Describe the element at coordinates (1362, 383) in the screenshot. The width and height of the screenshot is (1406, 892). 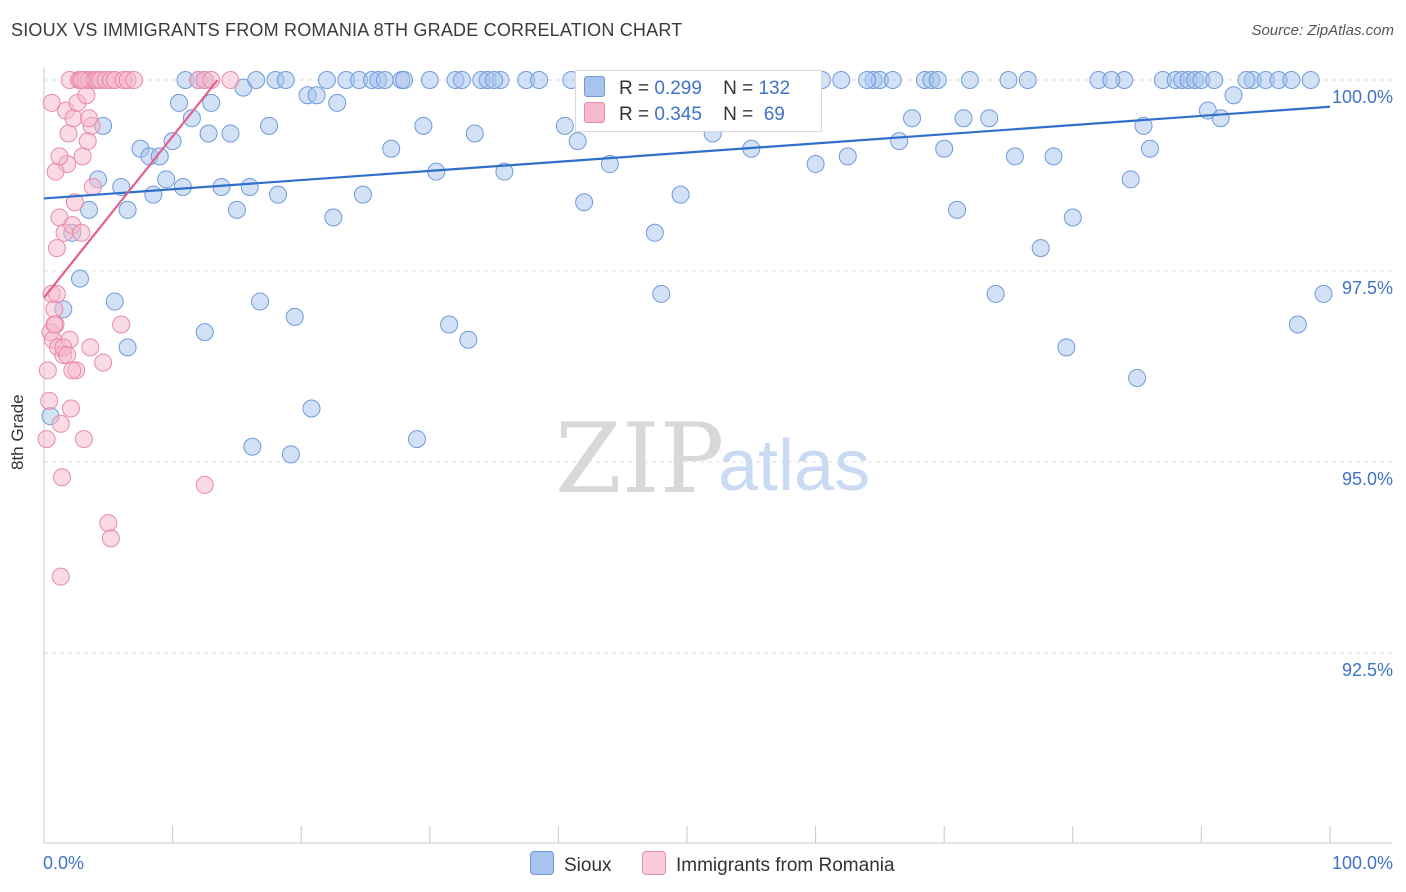
I see `y-tick-labels: 100.0% 97.5% 95.0% 92.5%` at that location.